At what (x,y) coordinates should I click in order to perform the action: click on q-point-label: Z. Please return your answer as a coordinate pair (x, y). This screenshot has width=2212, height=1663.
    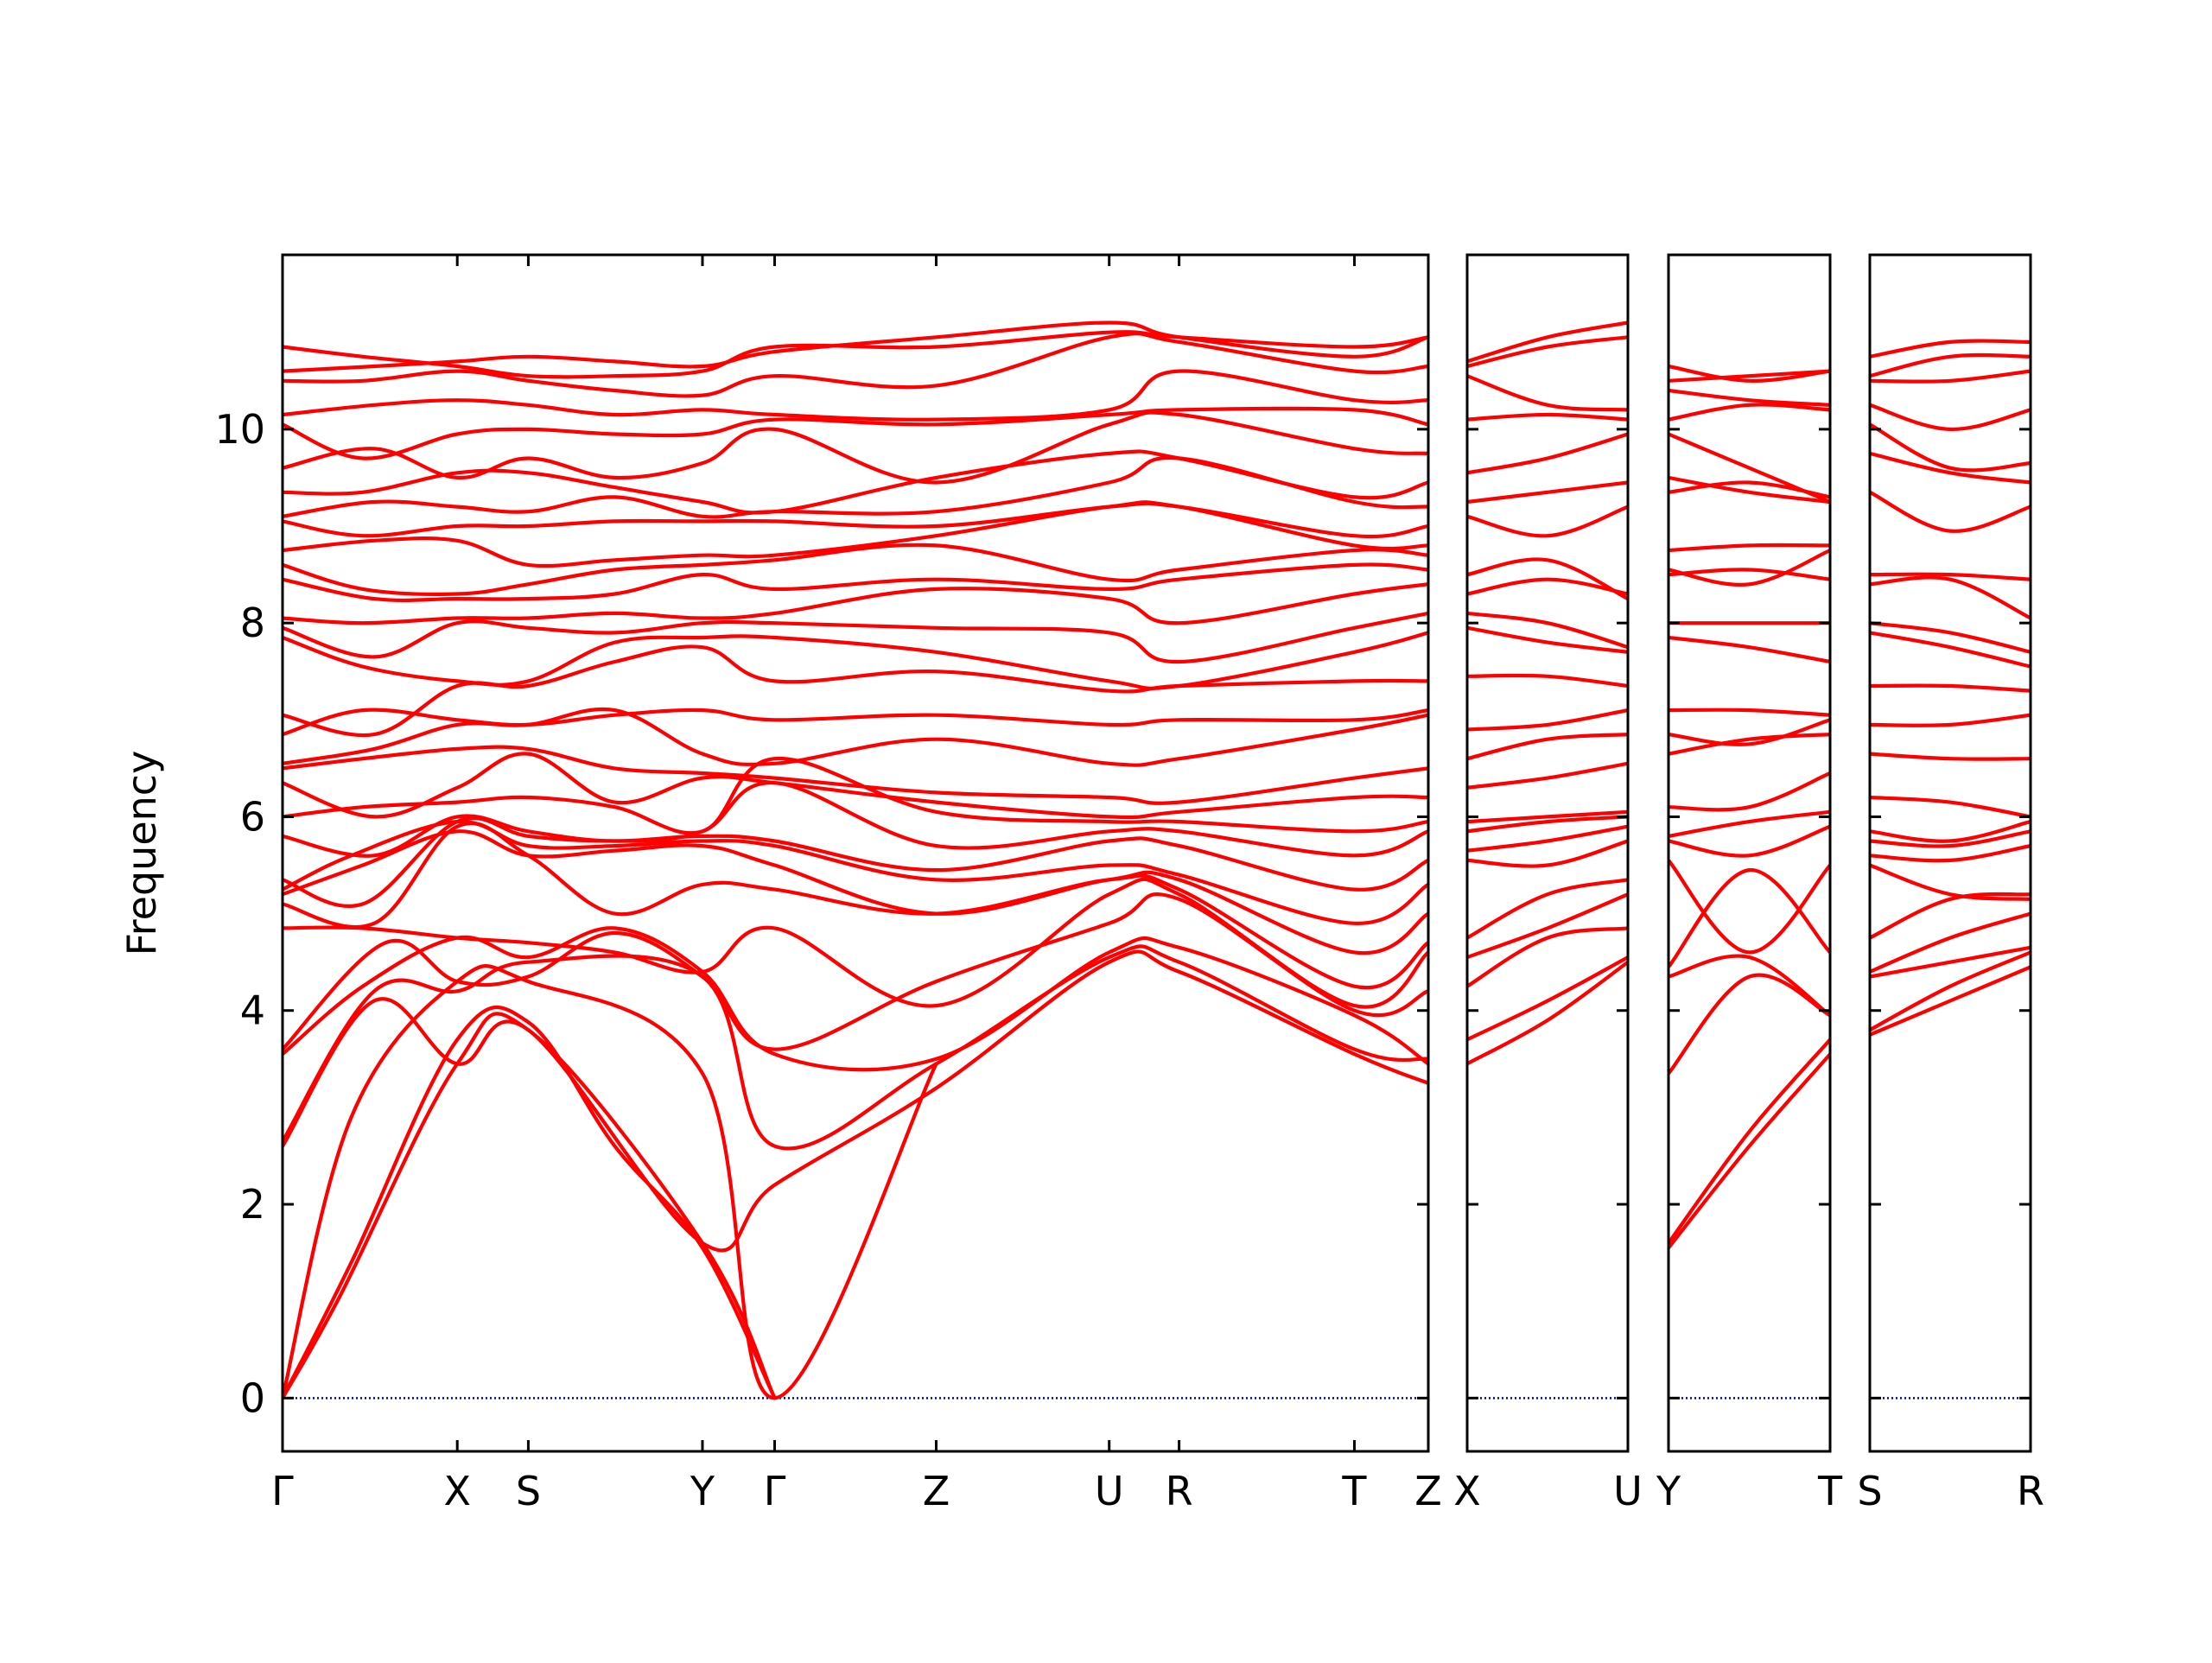
    Looking at the image, I should click on (936, 1491).